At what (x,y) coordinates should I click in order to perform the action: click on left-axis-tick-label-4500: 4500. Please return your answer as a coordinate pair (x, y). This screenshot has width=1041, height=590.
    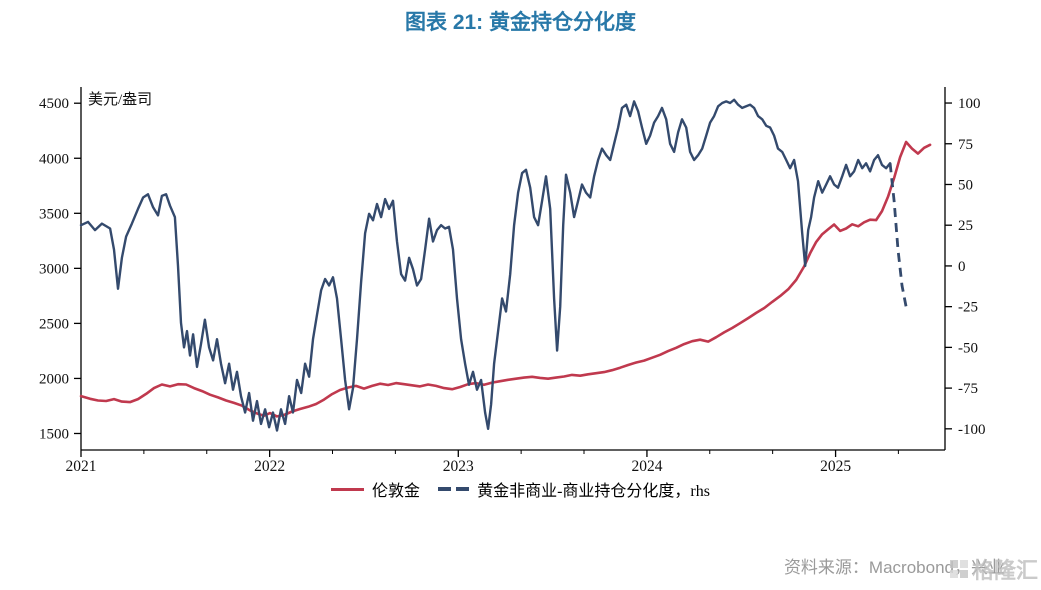
    Looking at the image, I should click on (54, 104).